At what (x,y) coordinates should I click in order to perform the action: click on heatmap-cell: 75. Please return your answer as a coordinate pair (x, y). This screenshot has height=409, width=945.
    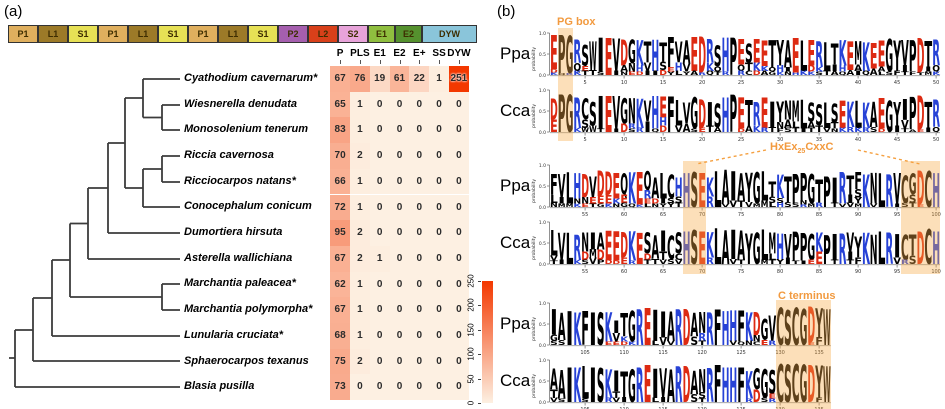
    Looking at the image, I should click on (340, 361).